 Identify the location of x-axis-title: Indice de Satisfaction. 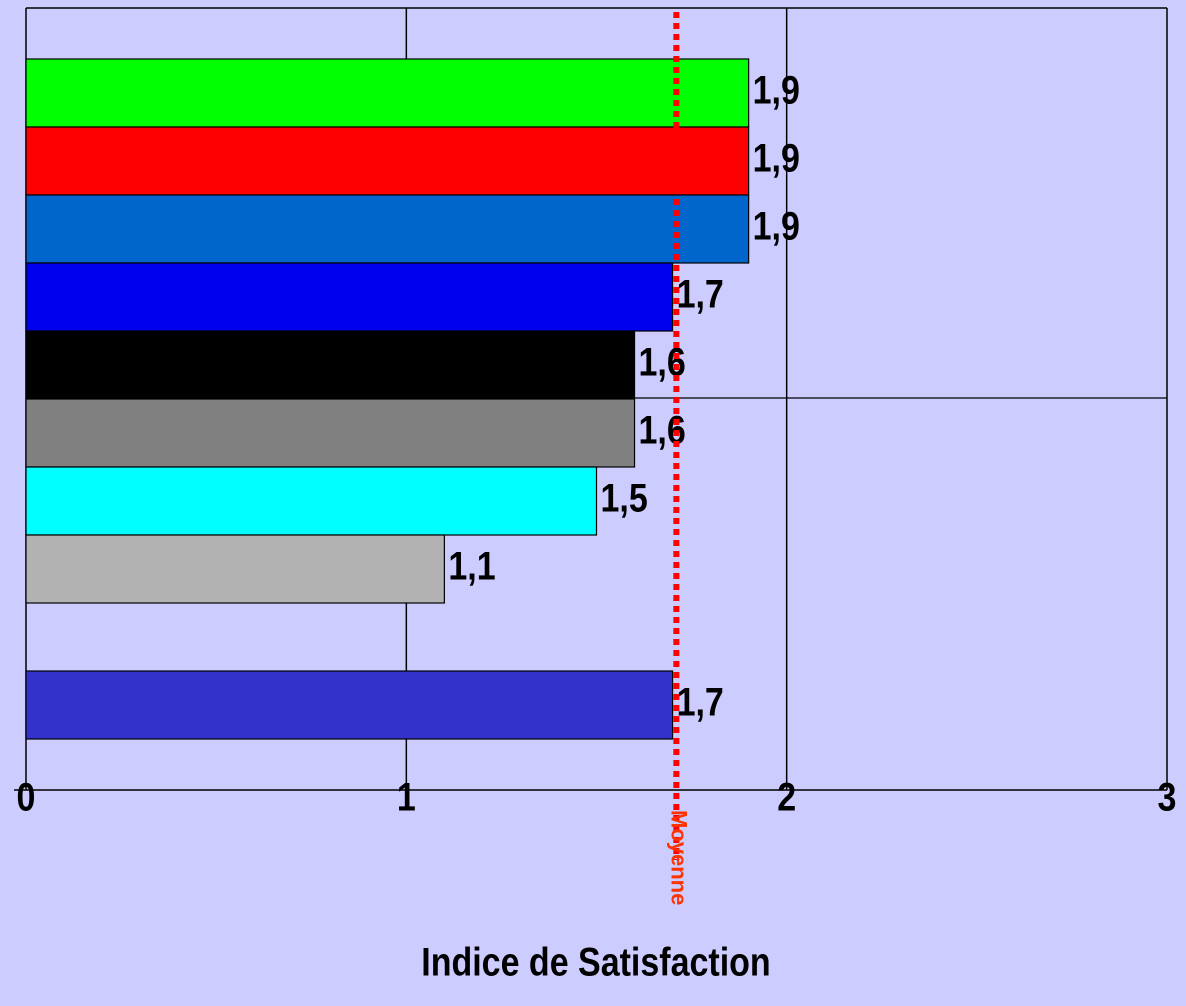
(595, 961).